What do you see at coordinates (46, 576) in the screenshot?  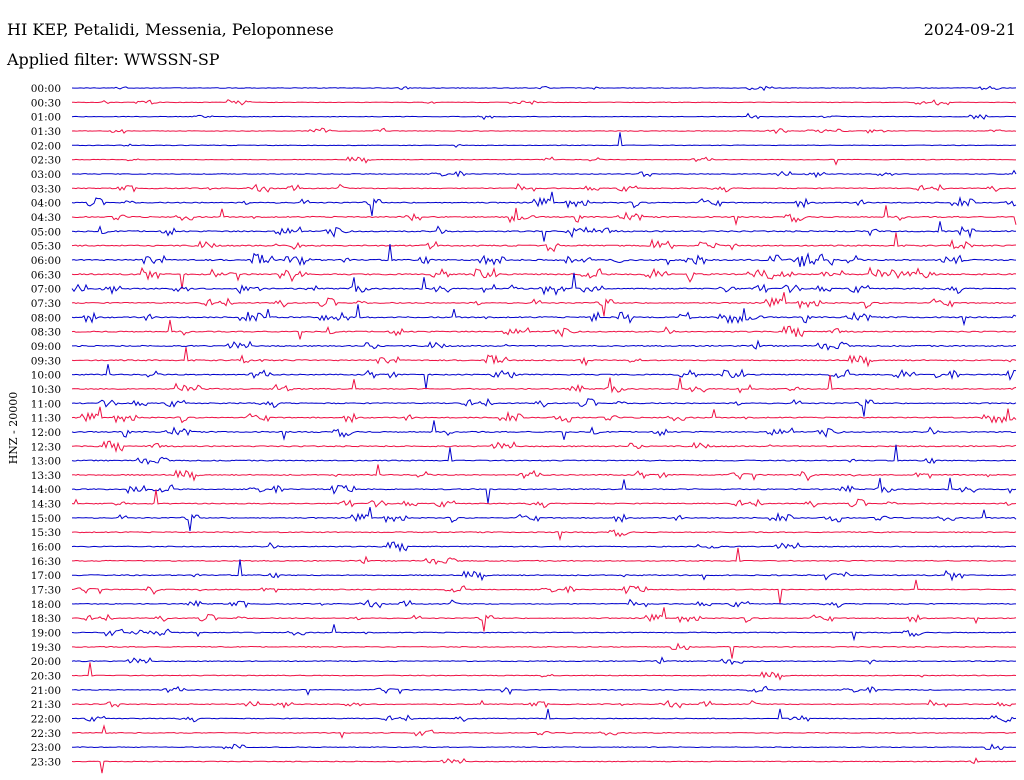 I see `row-label-1700: 17:00` at bounding box center [46, 576].